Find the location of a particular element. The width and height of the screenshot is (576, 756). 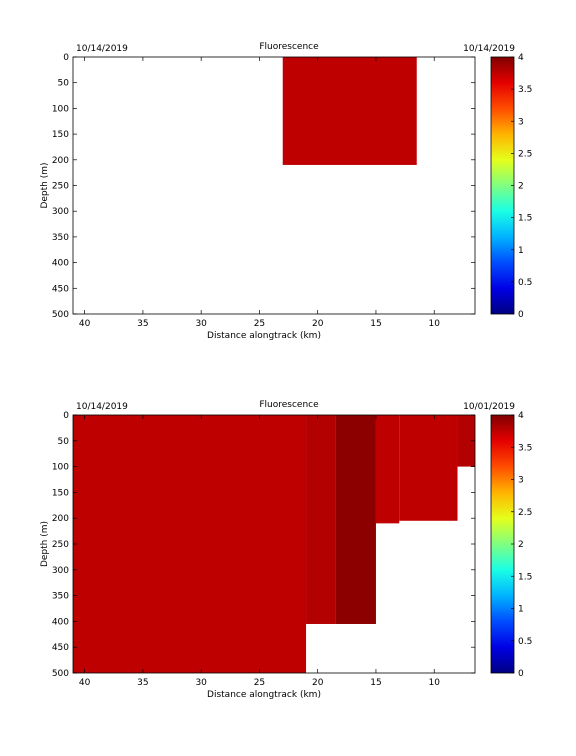

right-date: 10/01/2019 is located at coordinates (489, 407).